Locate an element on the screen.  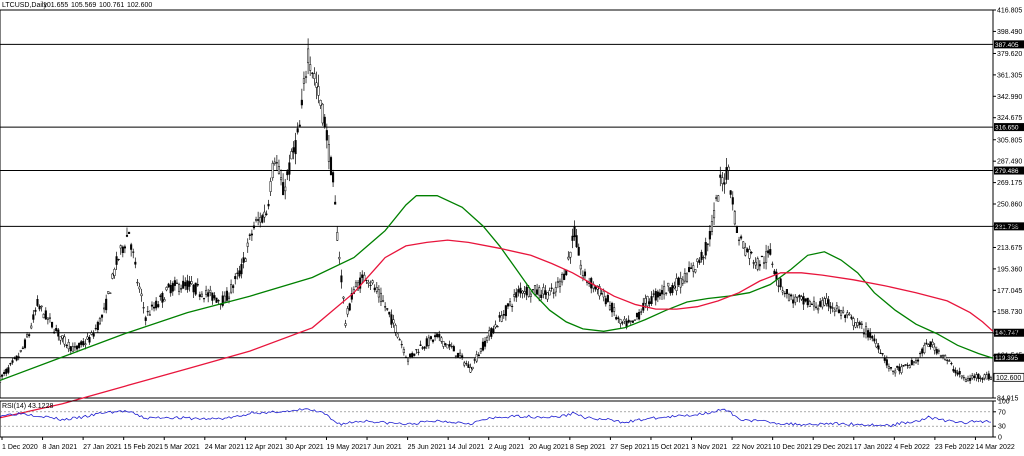
date-label-20: 29 Dec 2021 is located at coordinates (833, 447).